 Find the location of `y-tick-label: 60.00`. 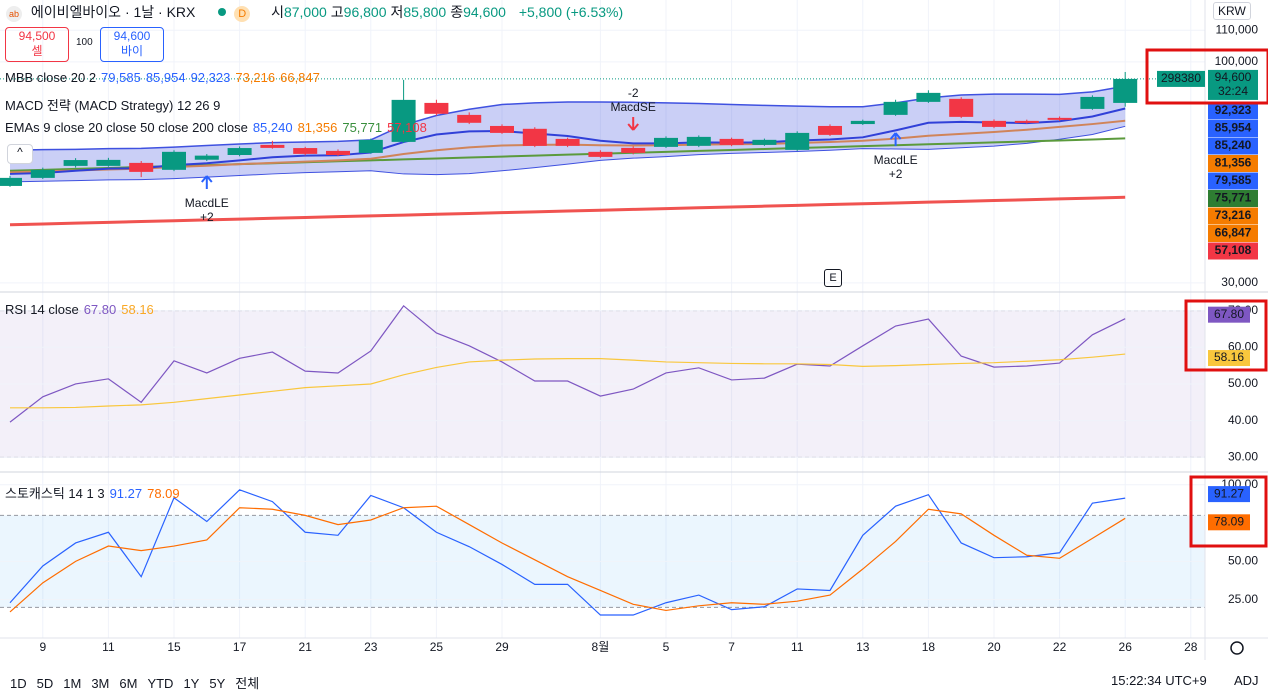

y-tick-label: 60.00 is located at coordinates (1243, 346).